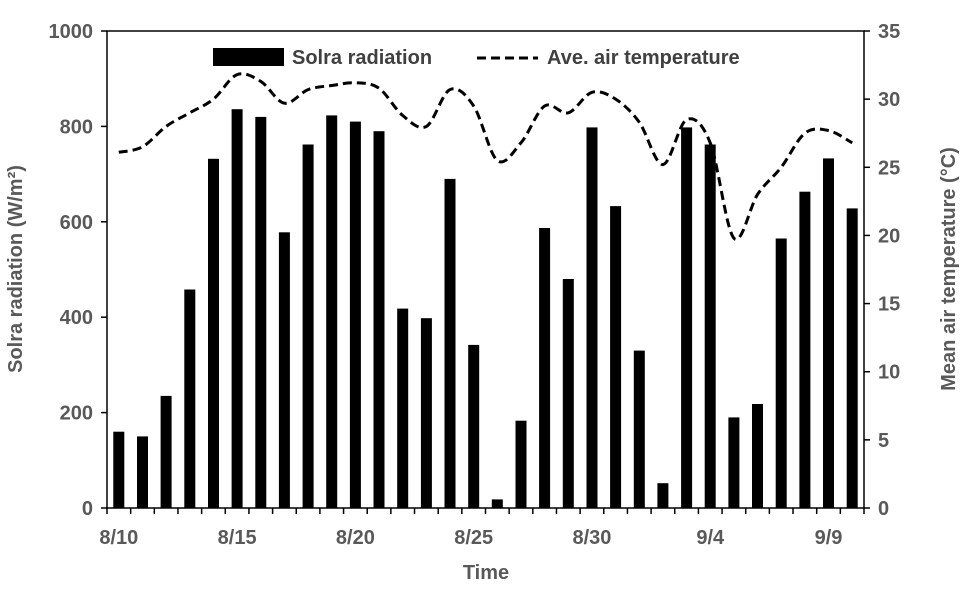 The height and width of the screenshot is (599, 970). What do you see at coordinates (889, 305) in the screenshot?
I see `right-tick-label: 15` at bounding box center [889, 305].